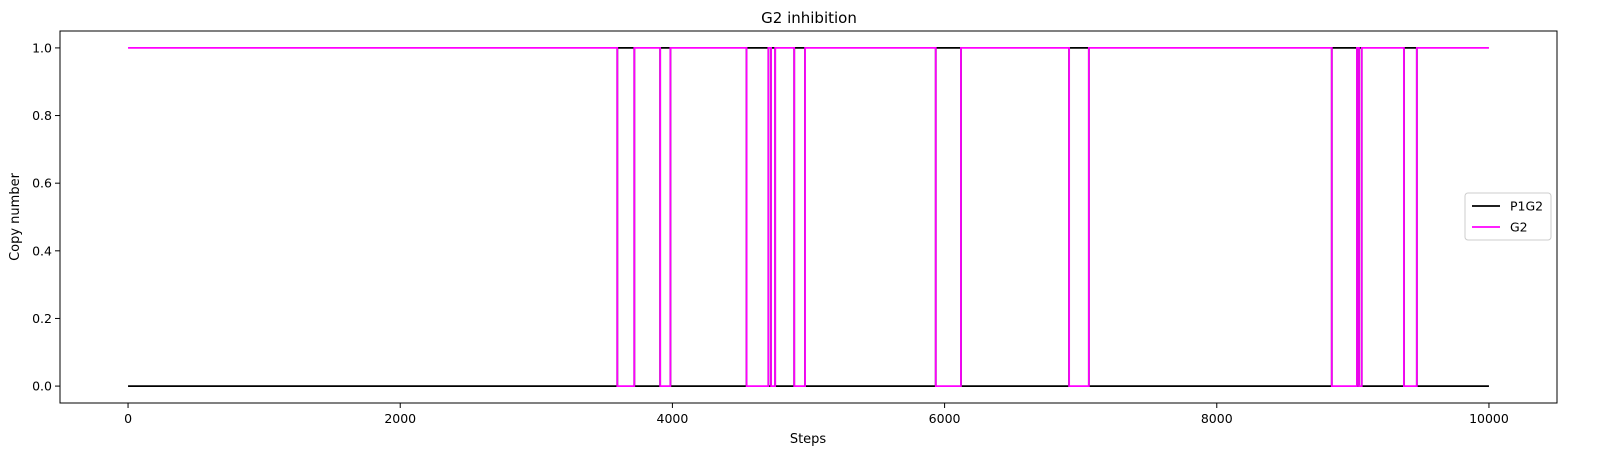 This screenshot has height=470, width=1621. I want to click on x-tick-label: 4000, so click(673, 418).